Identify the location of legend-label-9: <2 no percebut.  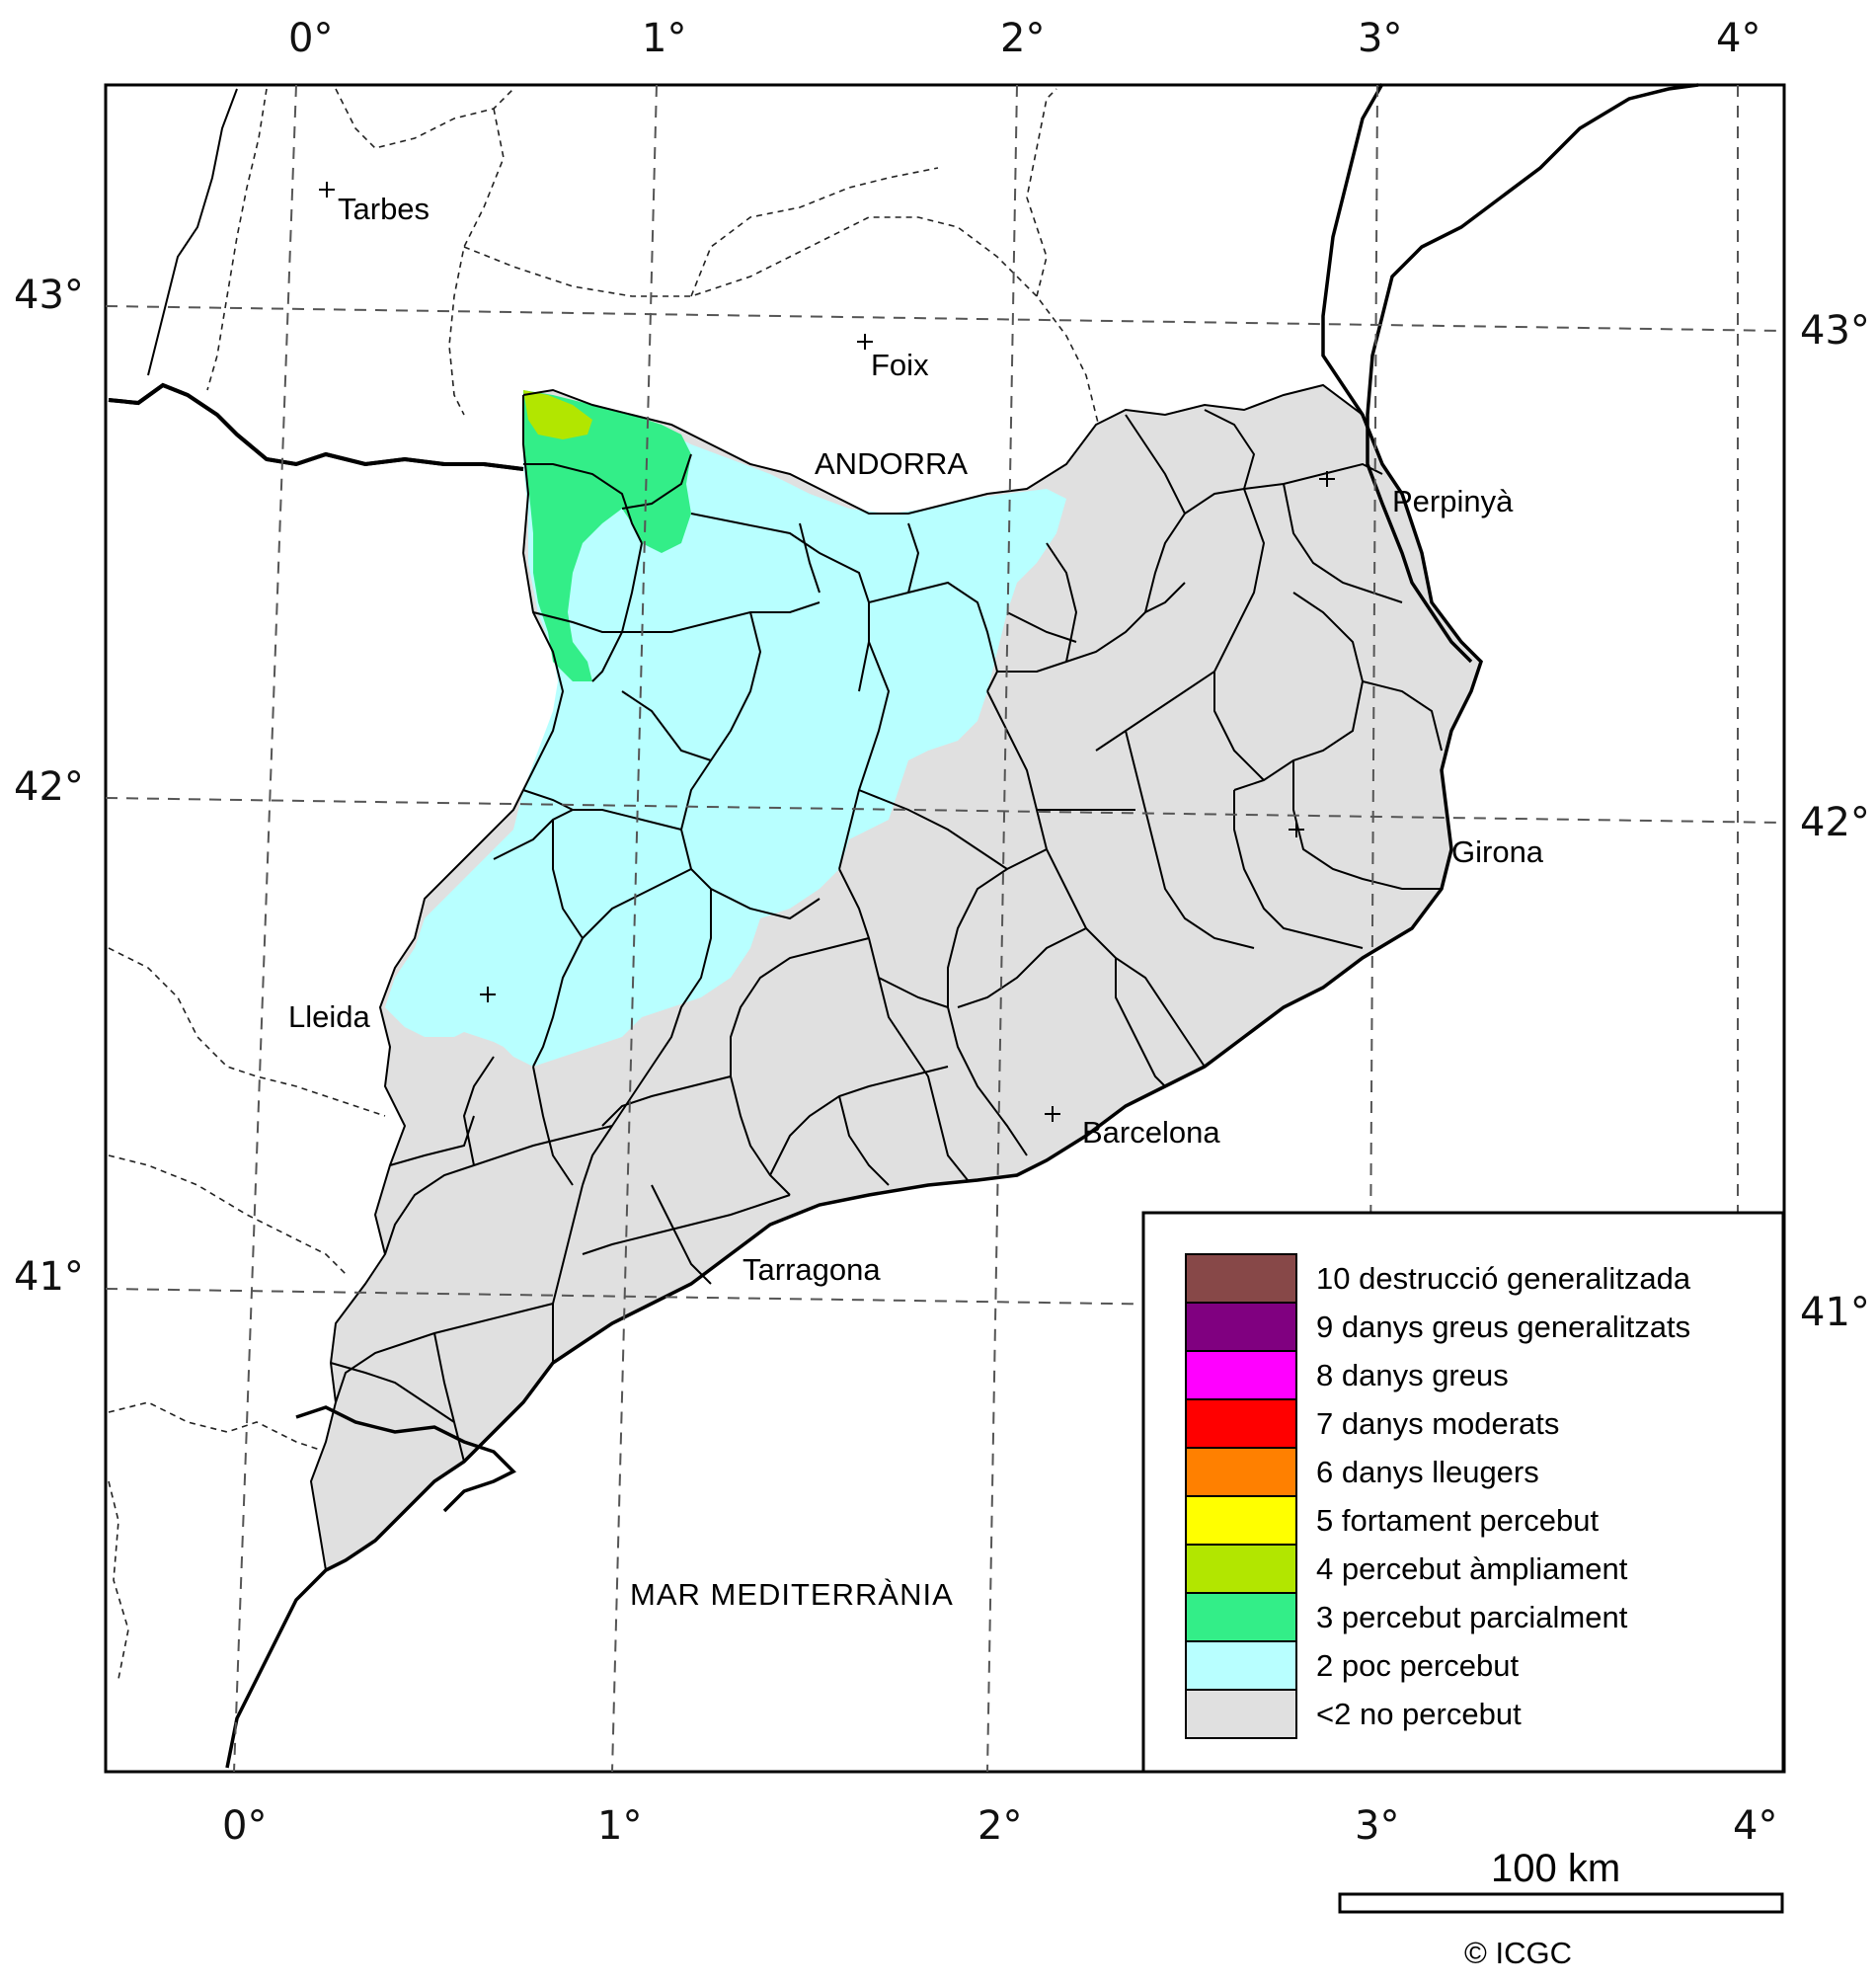
(1419, 1714).